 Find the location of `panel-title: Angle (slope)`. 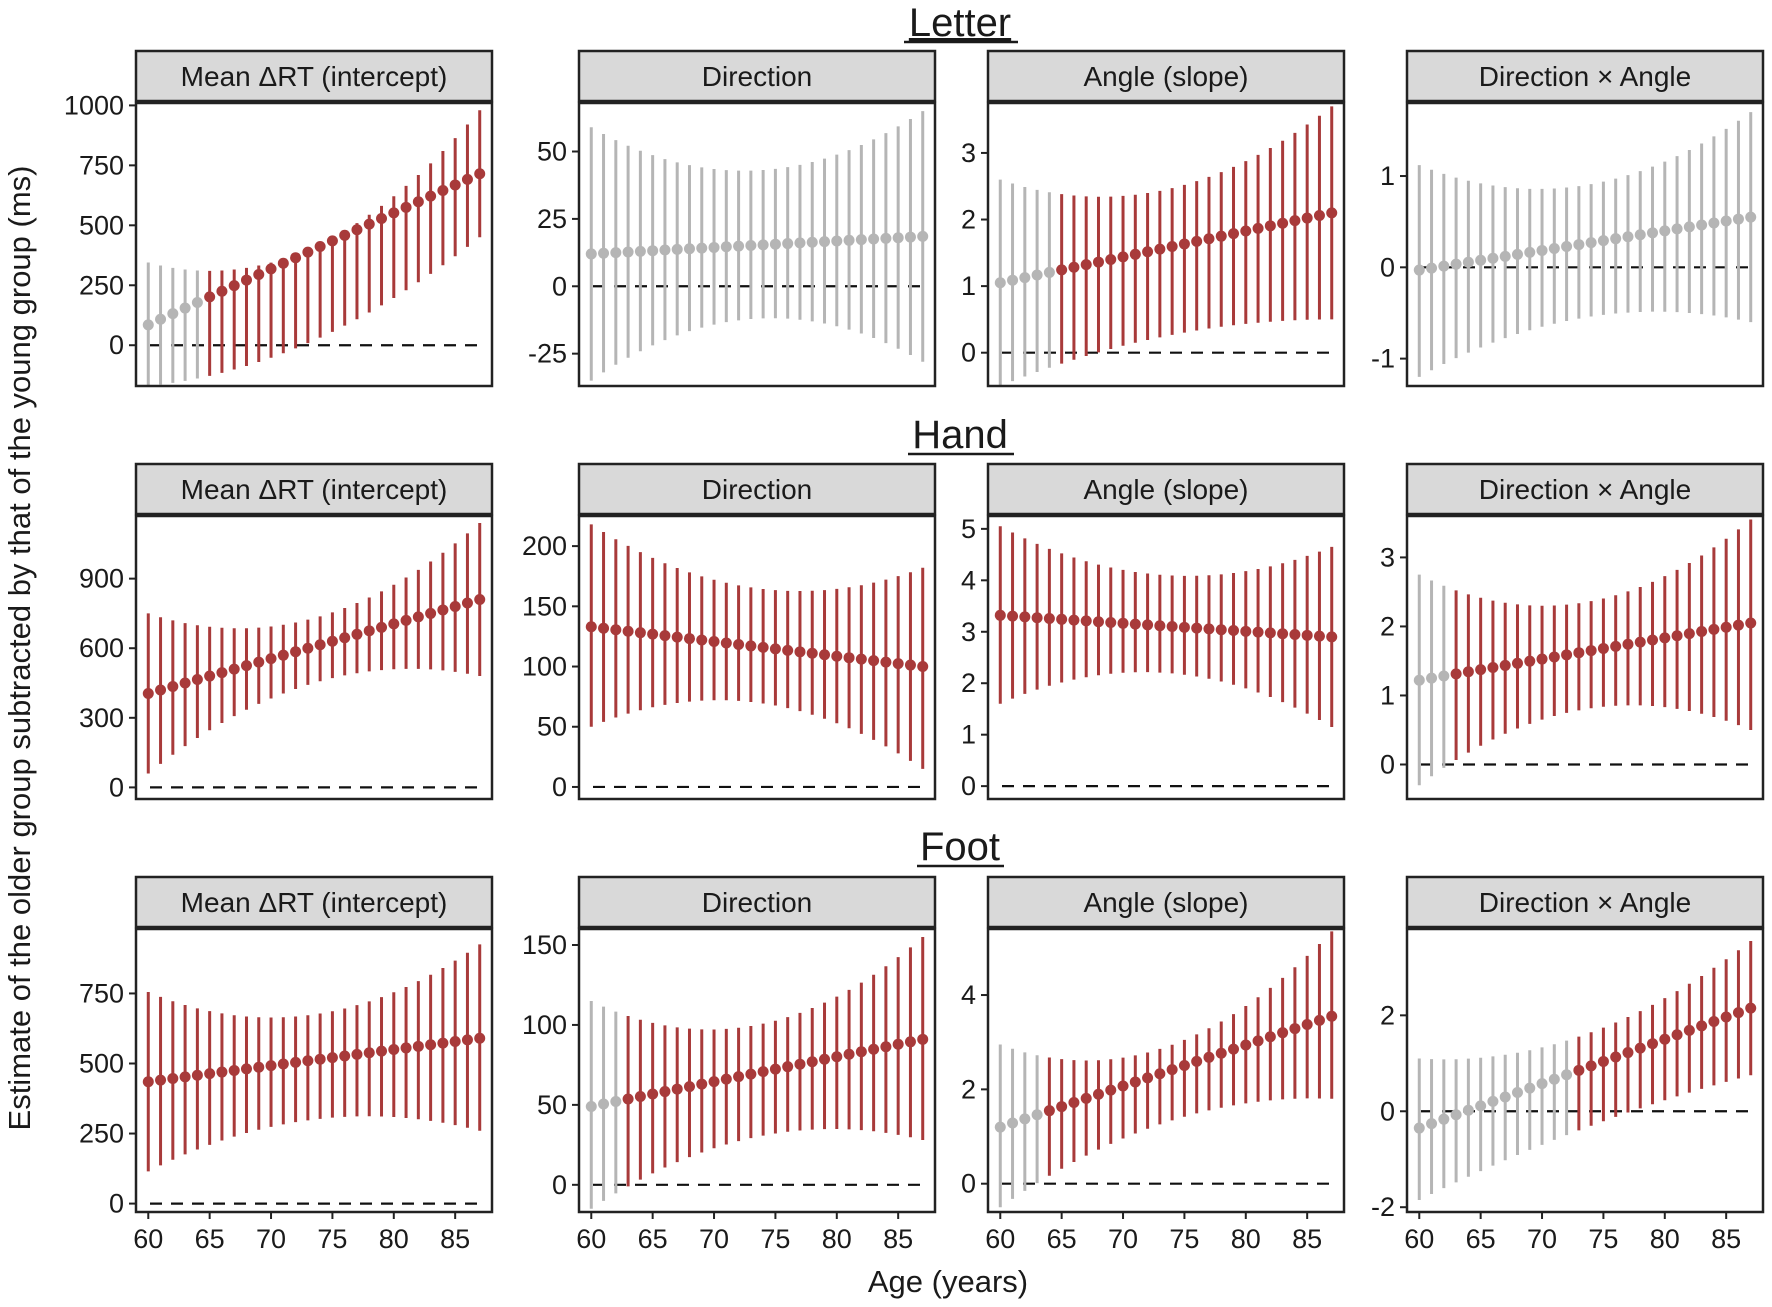

panel-title: Angle (slope) is located at coordinates (1166, 489).